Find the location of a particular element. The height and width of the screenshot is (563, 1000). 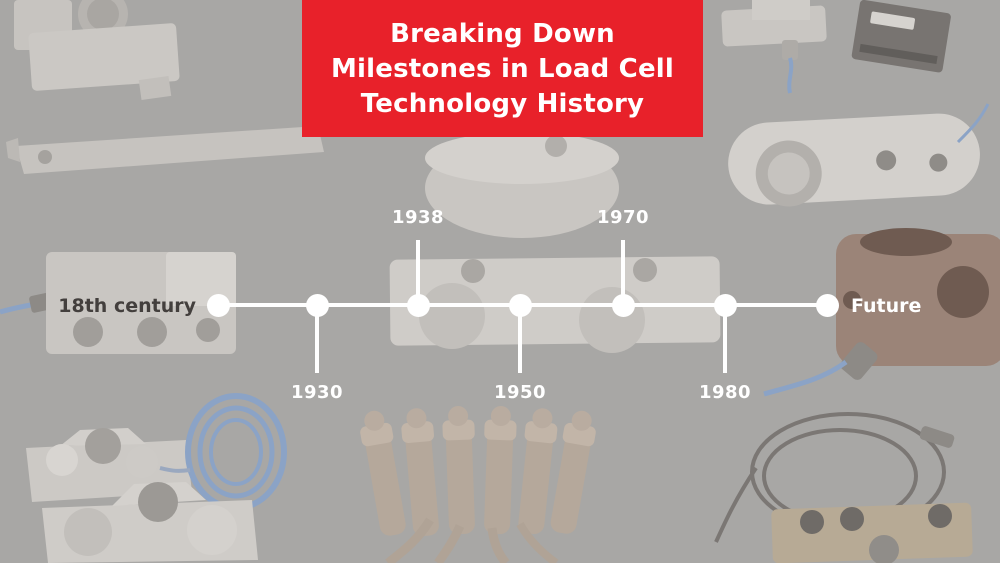

coiled-blue-cable-photo is located at coordinates (223, 452).